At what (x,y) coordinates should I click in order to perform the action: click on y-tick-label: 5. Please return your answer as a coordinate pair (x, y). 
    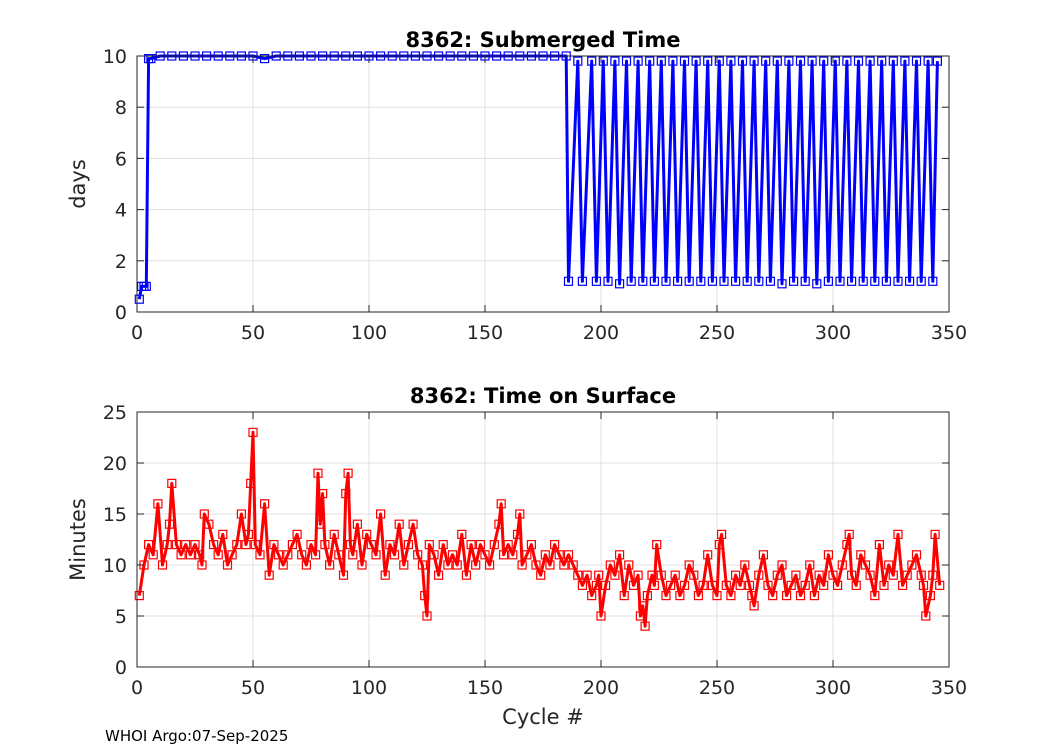
    Looking at the image, I should click on (121, 617).